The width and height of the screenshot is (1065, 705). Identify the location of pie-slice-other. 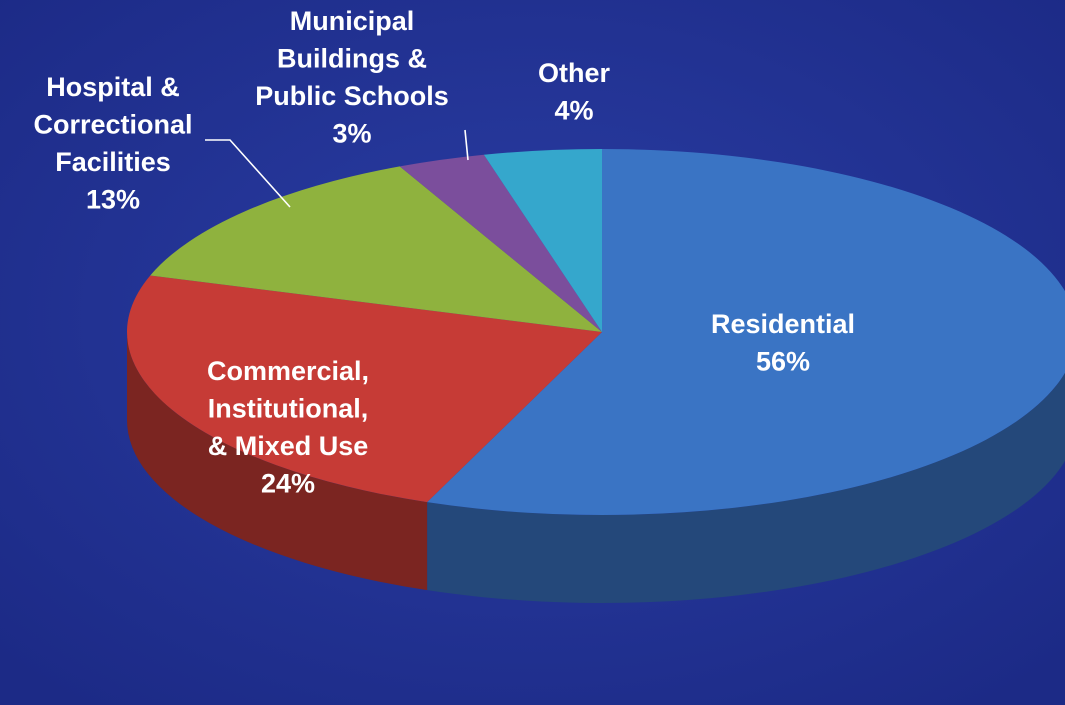
(542, 240).